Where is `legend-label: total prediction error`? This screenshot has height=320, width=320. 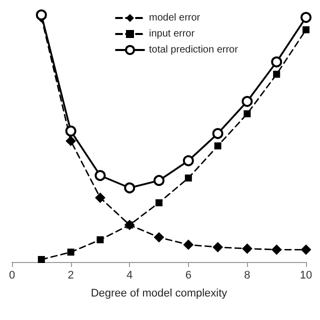
legend-label: total prediction error is located at coordinates (194, 50).